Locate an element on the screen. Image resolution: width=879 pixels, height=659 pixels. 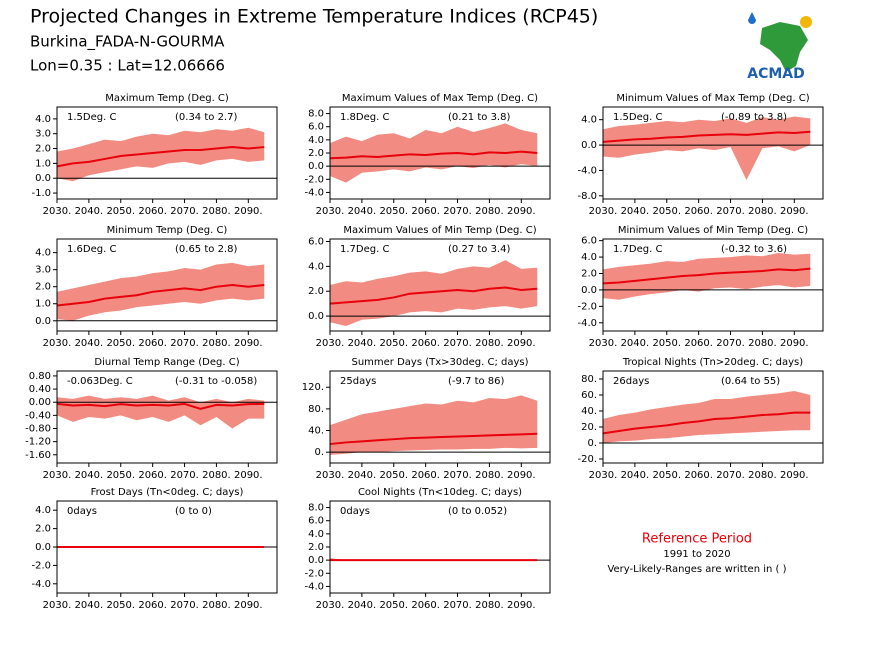
range-text: (0.21 to 3.8) is located at coordinates (479, 117).